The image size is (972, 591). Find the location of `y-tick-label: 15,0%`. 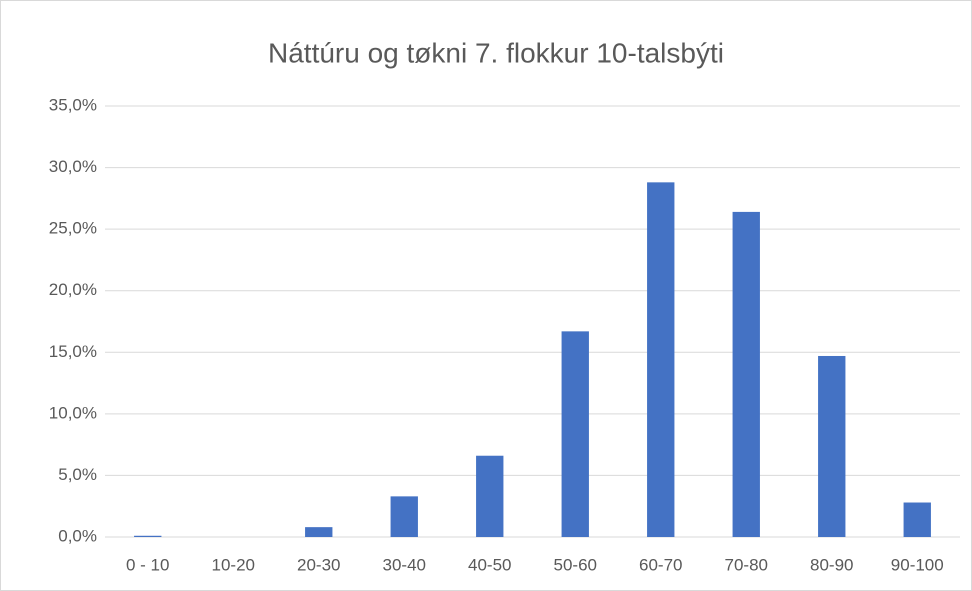

y-tick-label: 15,0% is located at coordinates (73, 351).